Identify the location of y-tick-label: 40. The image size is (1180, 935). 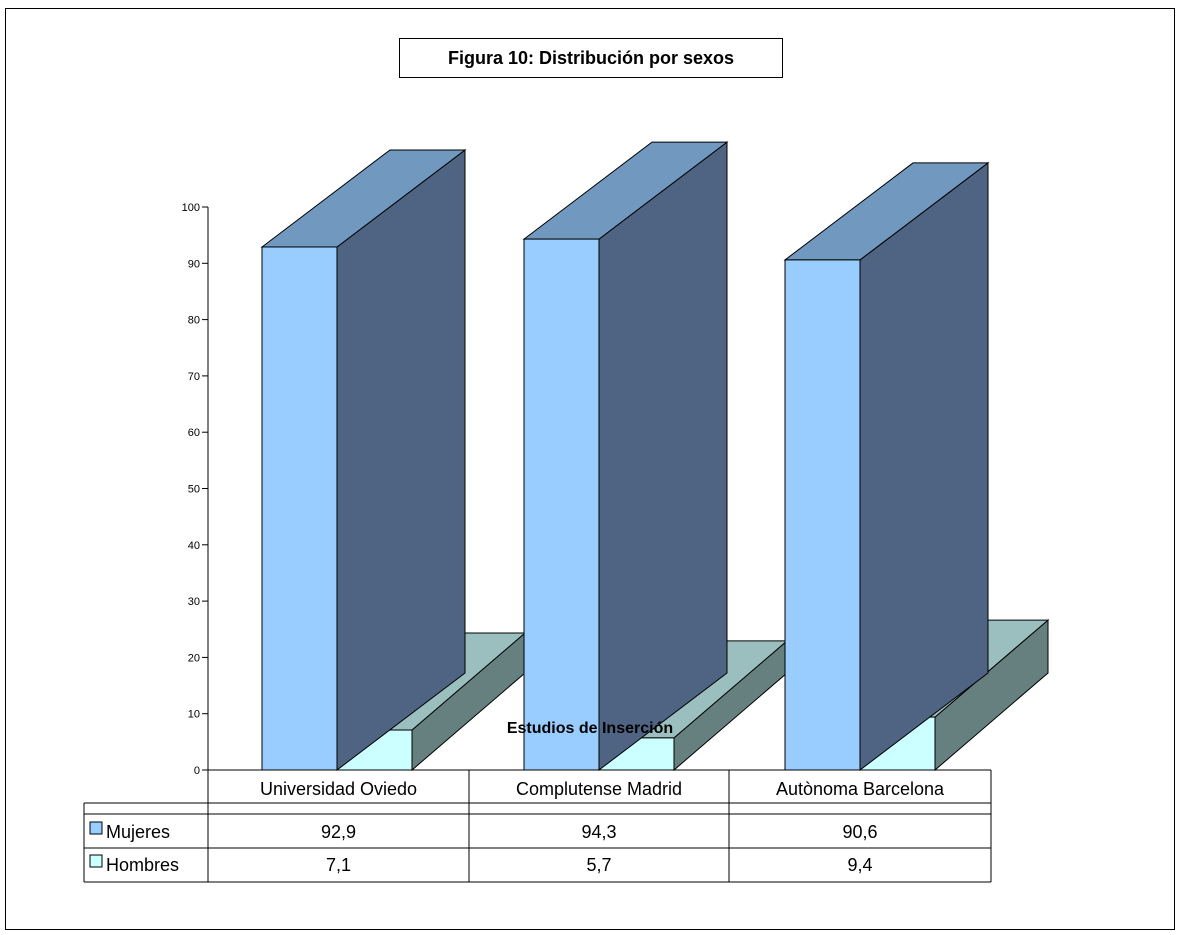
(194, 546).